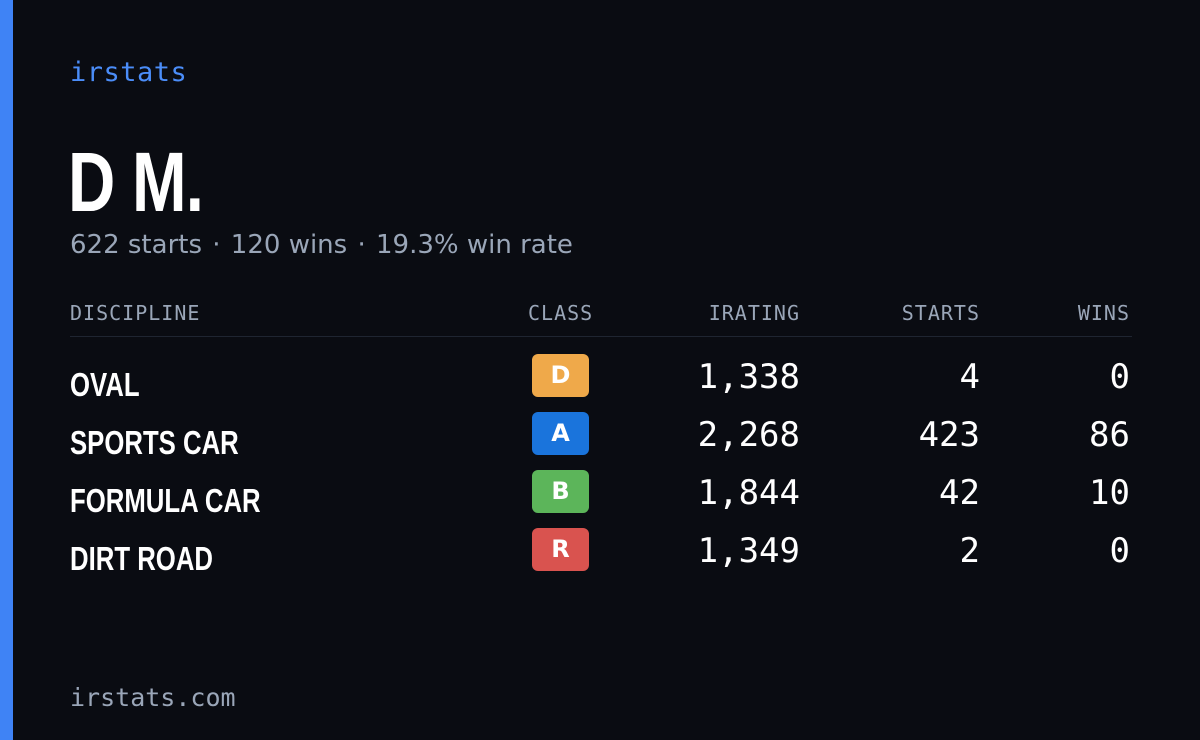 The width and height of the screenshot is (1200, 740). What do you see at coordinates (560, 491) in the screenshot?
I see `class-badge: B` at bounding box center [560, 491].